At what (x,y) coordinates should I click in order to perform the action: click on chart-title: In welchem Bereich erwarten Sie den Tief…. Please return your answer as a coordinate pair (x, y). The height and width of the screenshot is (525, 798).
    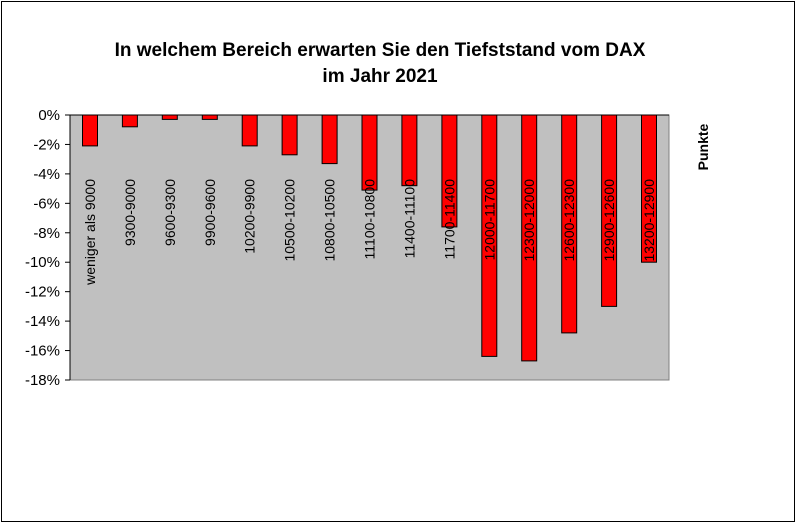
    Looking at the image, I should click on (380, 64).